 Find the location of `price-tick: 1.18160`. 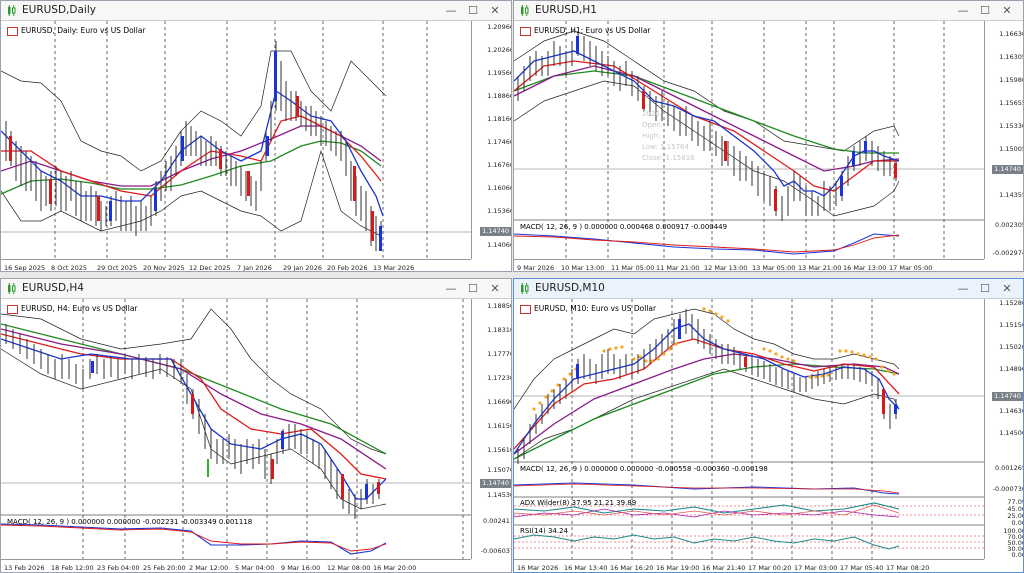

price-tick: 1.18160 is located at coordinates (499, 119).